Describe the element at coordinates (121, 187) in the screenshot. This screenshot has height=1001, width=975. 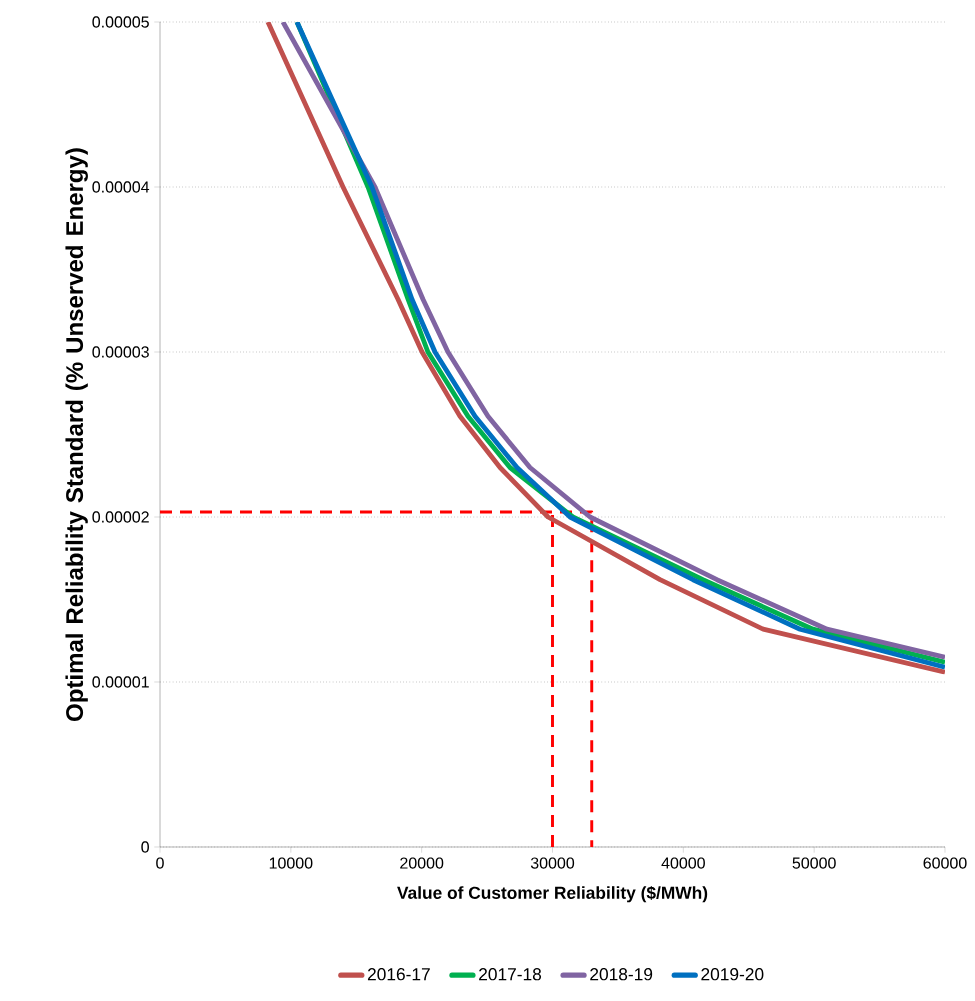
I see `y-tick-label: 0.00004` at that location.